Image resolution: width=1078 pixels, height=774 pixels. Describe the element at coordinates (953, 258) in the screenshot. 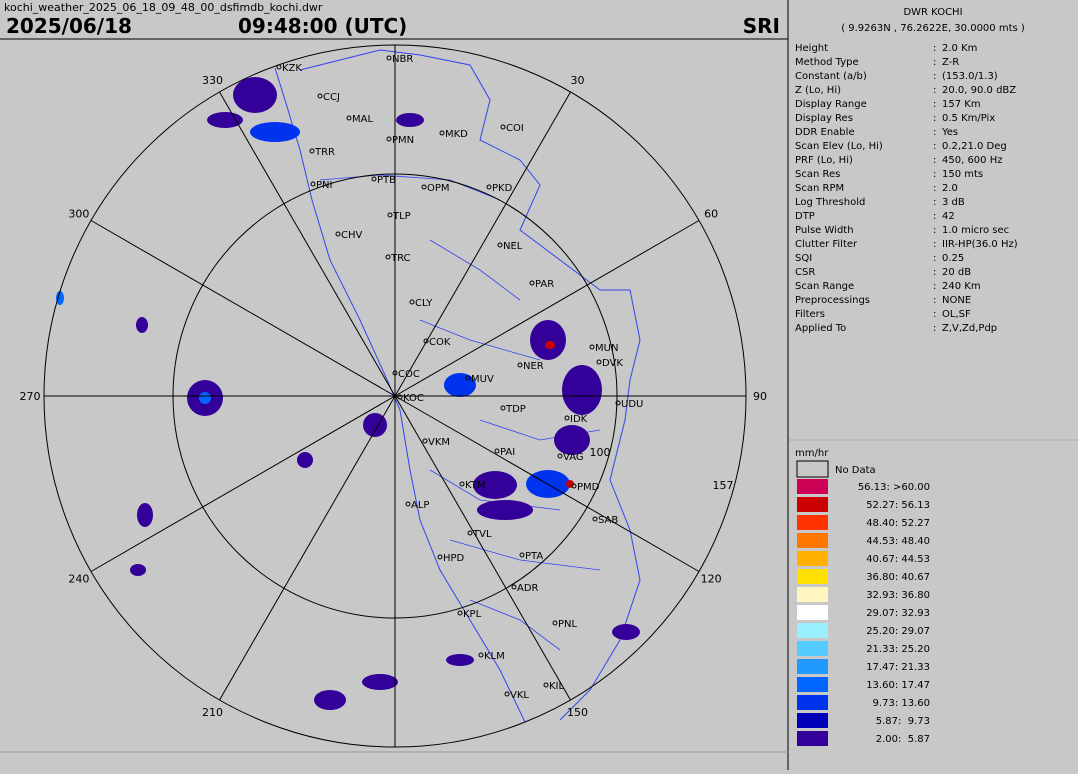

I see `param-value: 0.25` at that location.